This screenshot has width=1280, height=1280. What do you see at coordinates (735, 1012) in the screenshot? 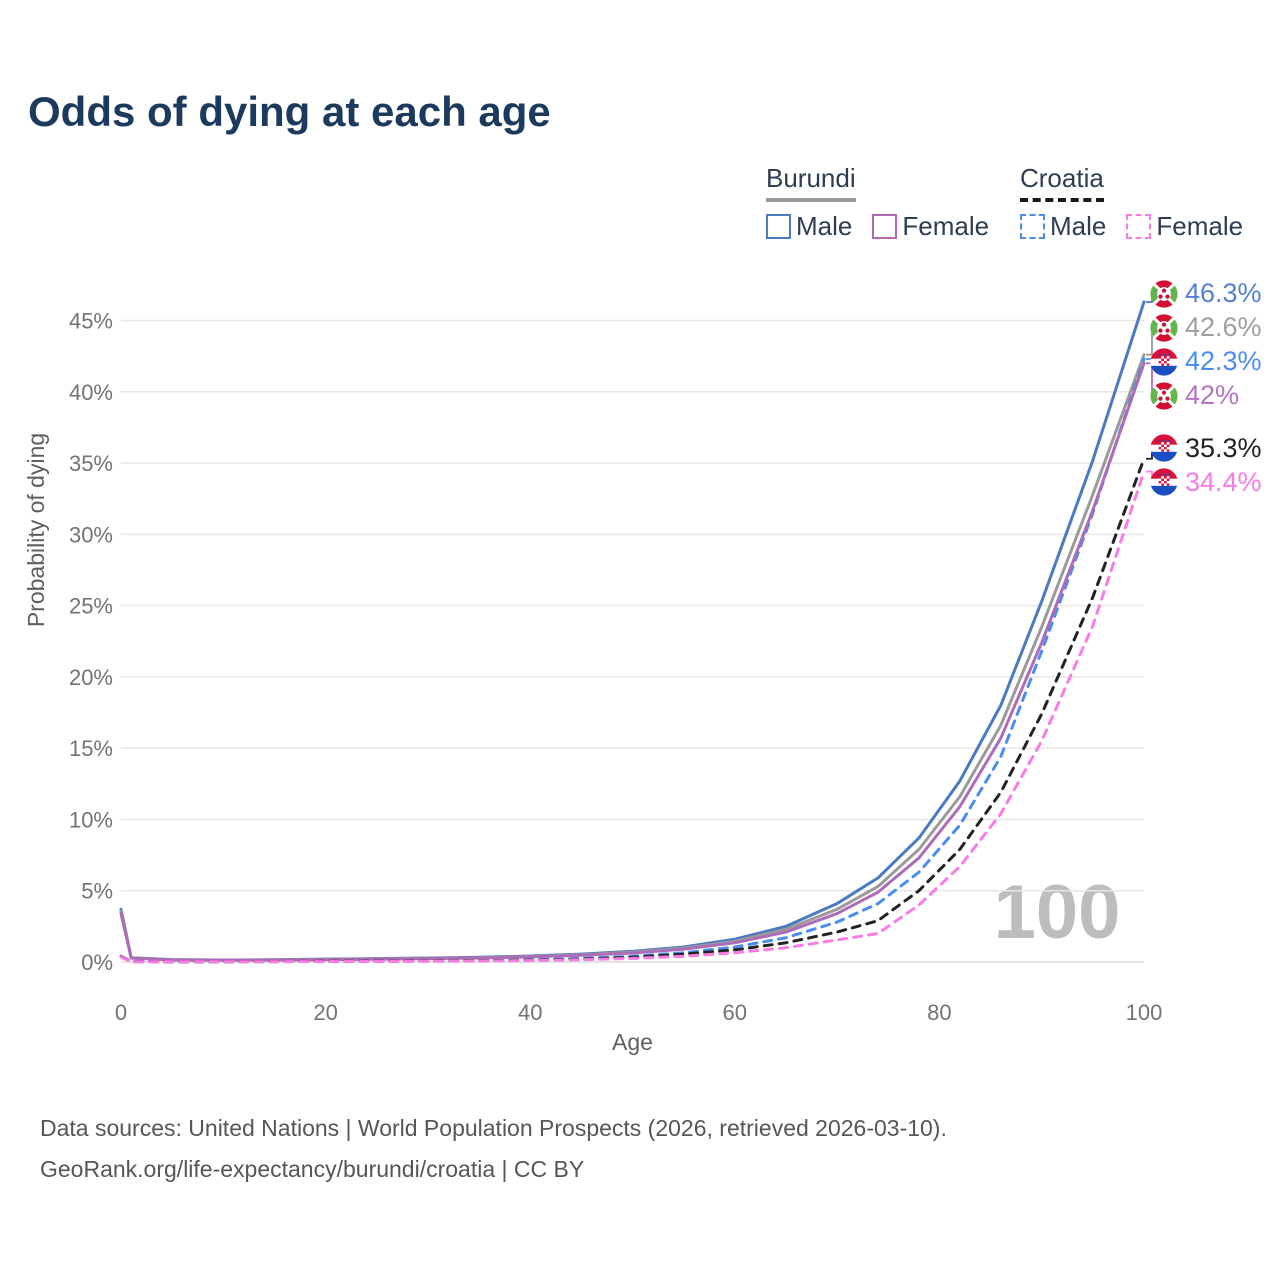
I see `x-tick-label: 60` at bounding box center [735, 1012].